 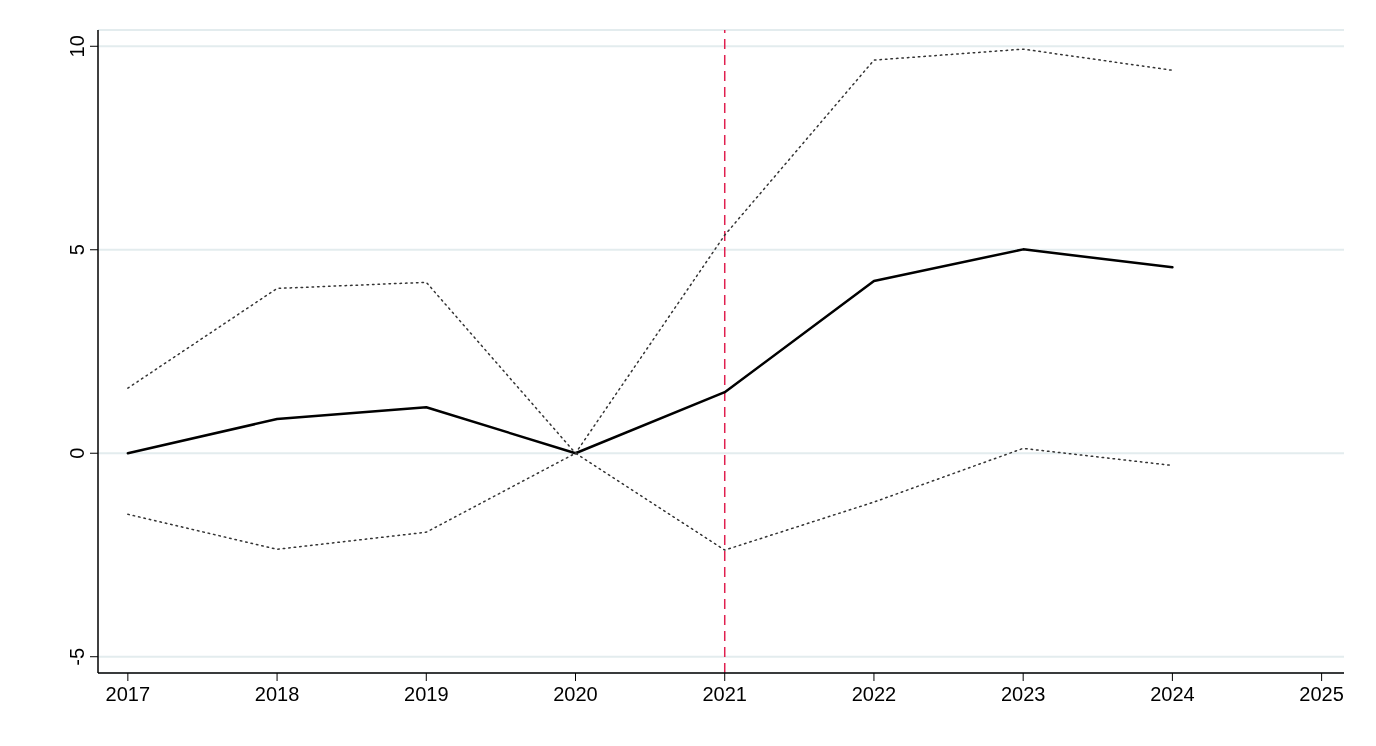 What do you see at coordinates (575, 694) in the screenshot?
I see `x-tick-label: 2020` at bounding box center [575, 694].